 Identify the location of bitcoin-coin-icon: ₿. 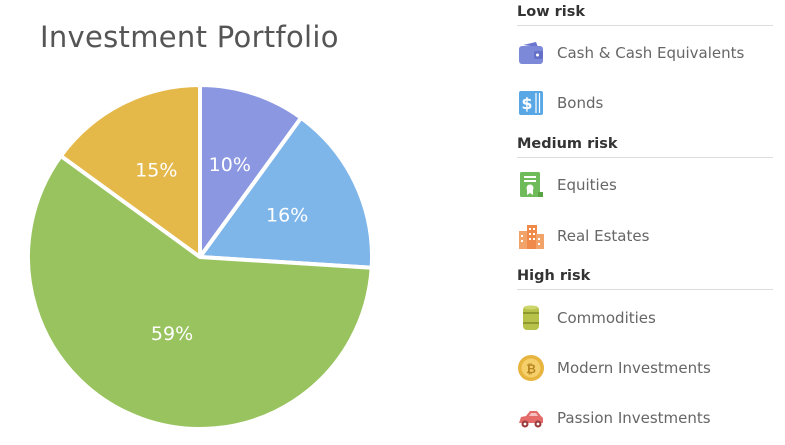
(531, 368).